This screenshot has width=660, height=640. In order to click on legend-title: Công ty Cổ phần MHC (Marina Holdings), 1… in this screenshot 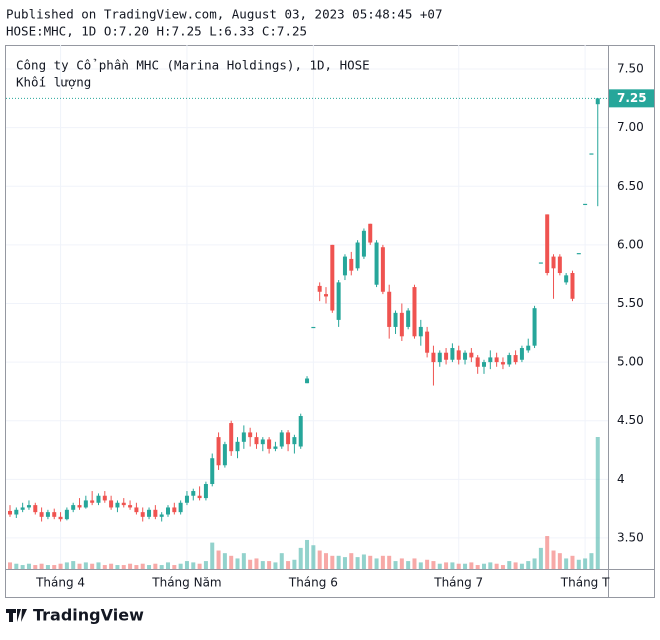, I will do `click(193, 65)`.